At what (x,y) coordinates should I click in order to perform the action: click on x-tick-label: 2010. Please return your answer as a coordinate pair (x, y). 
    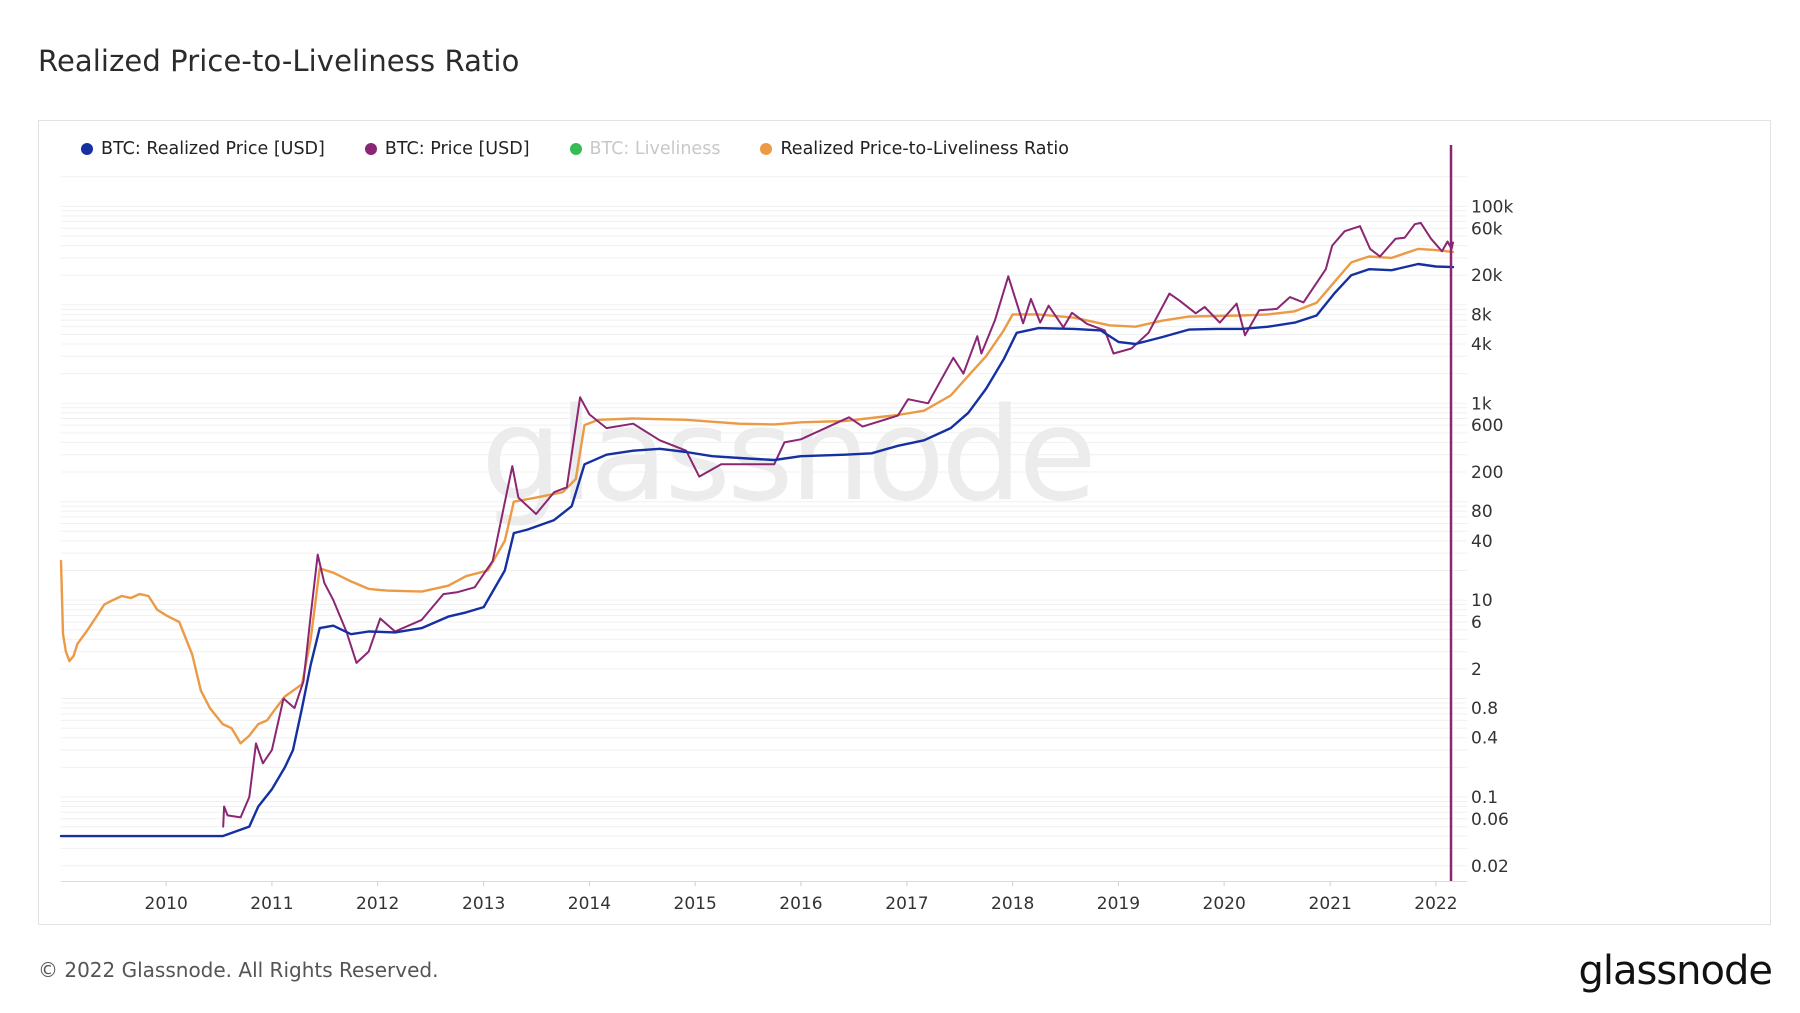
    Looking at the image, I should click on (166, 904).